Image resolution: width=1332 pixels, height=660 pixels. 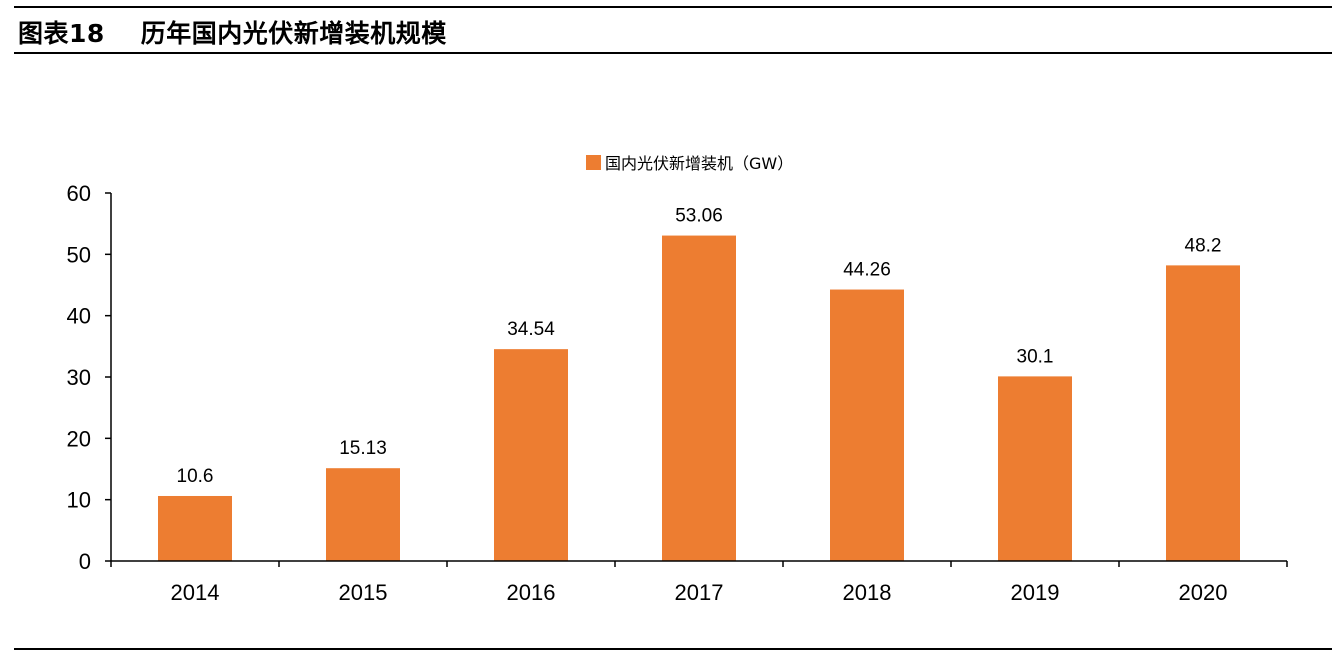 I want to click on data-label: 10.6, so click(x=195, y=476).